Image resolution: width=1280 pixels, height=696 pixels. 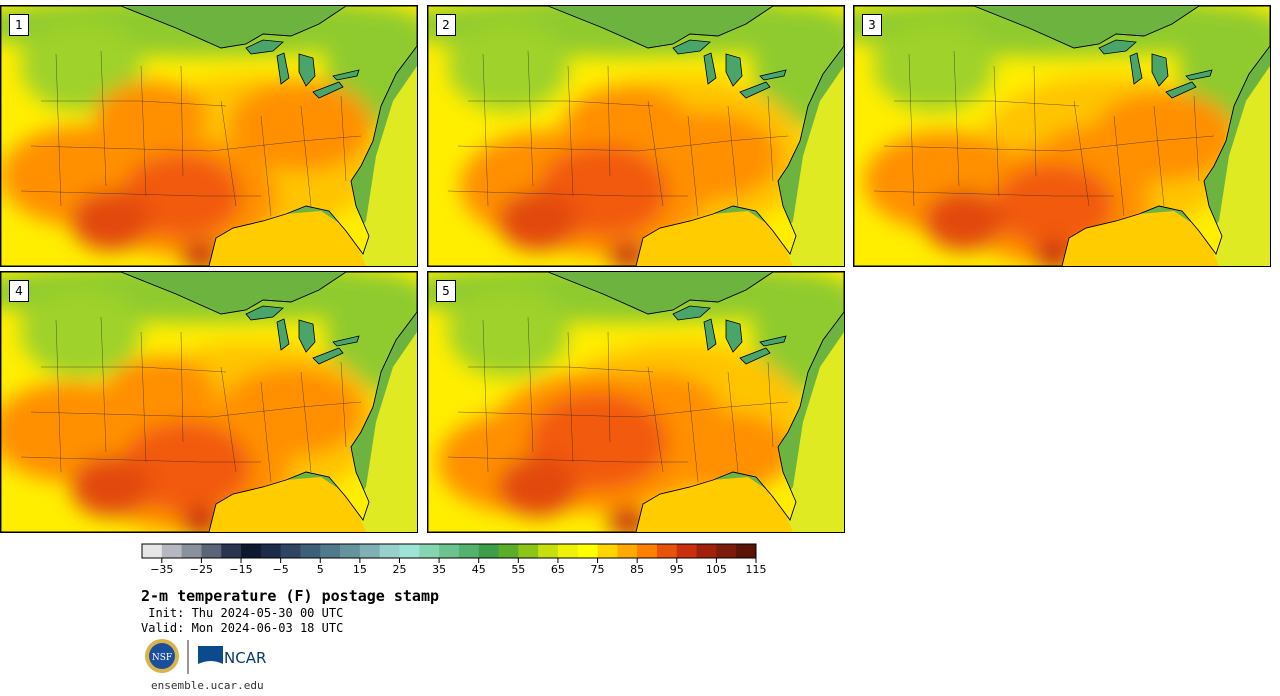 I want to click on nsf-logo-text: NSF, so click(x=162, y=658).